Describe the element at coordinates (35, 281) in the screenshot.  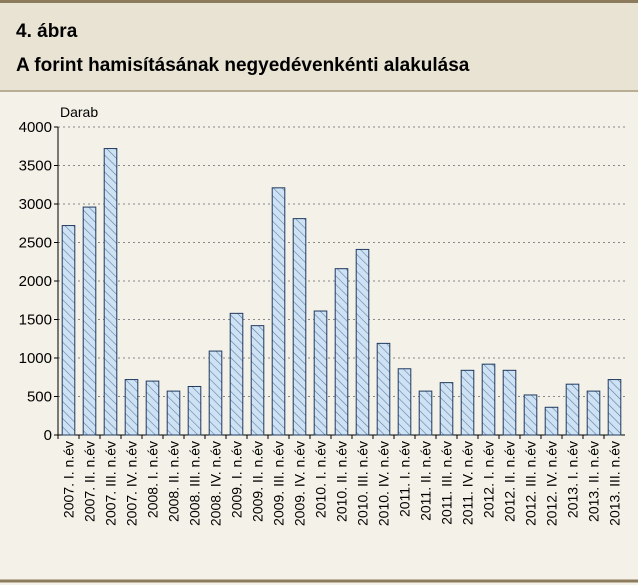
I see `y-tick-label: 2000` at that location.